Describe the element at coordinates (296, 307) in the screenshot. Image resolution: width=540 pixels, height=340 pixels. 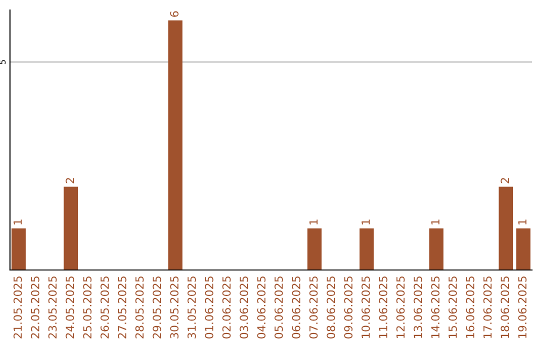
I see `x-tick-label: 06.06.2025` at that location.